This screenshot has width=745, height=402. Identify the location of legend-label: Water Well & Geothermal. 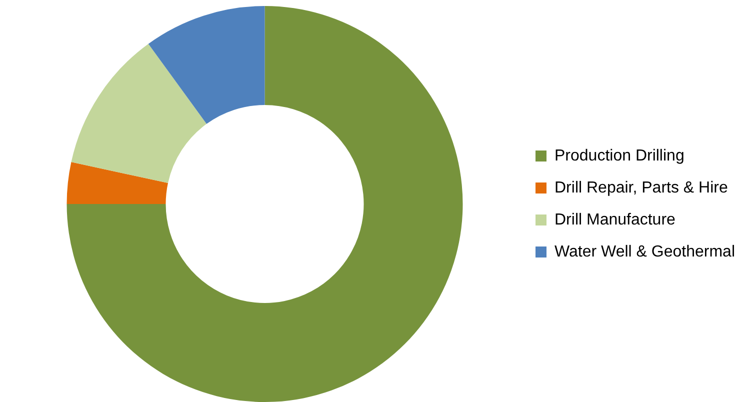
(644, 251).